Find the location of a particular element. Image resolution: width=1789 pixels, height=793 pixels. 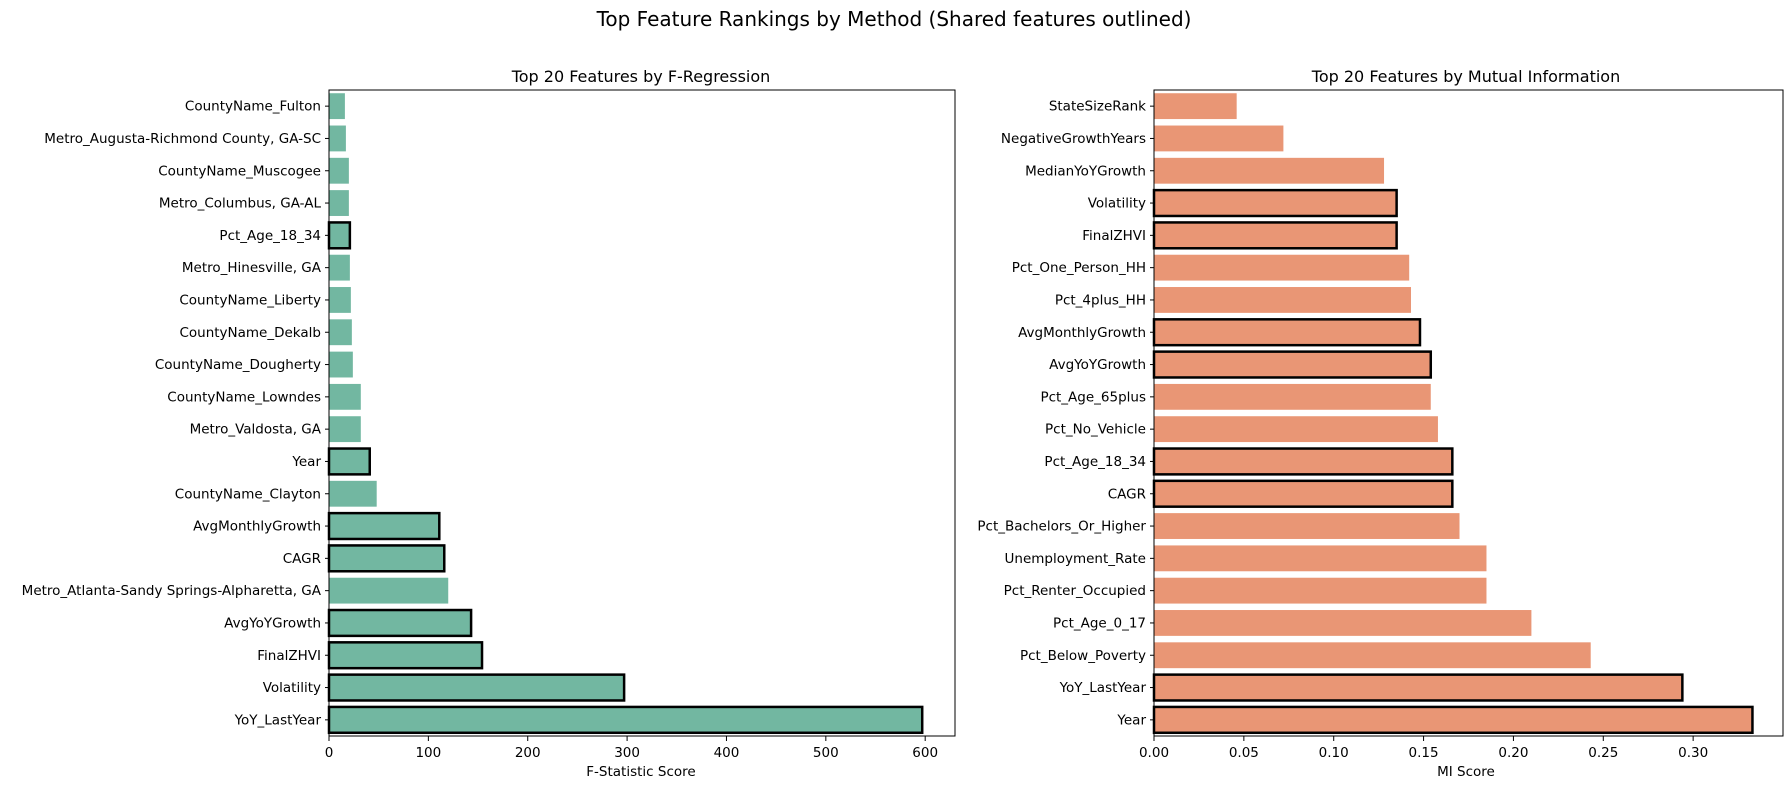

f-regression-x-tick-label: 100 is located at coordinates (428, 753).